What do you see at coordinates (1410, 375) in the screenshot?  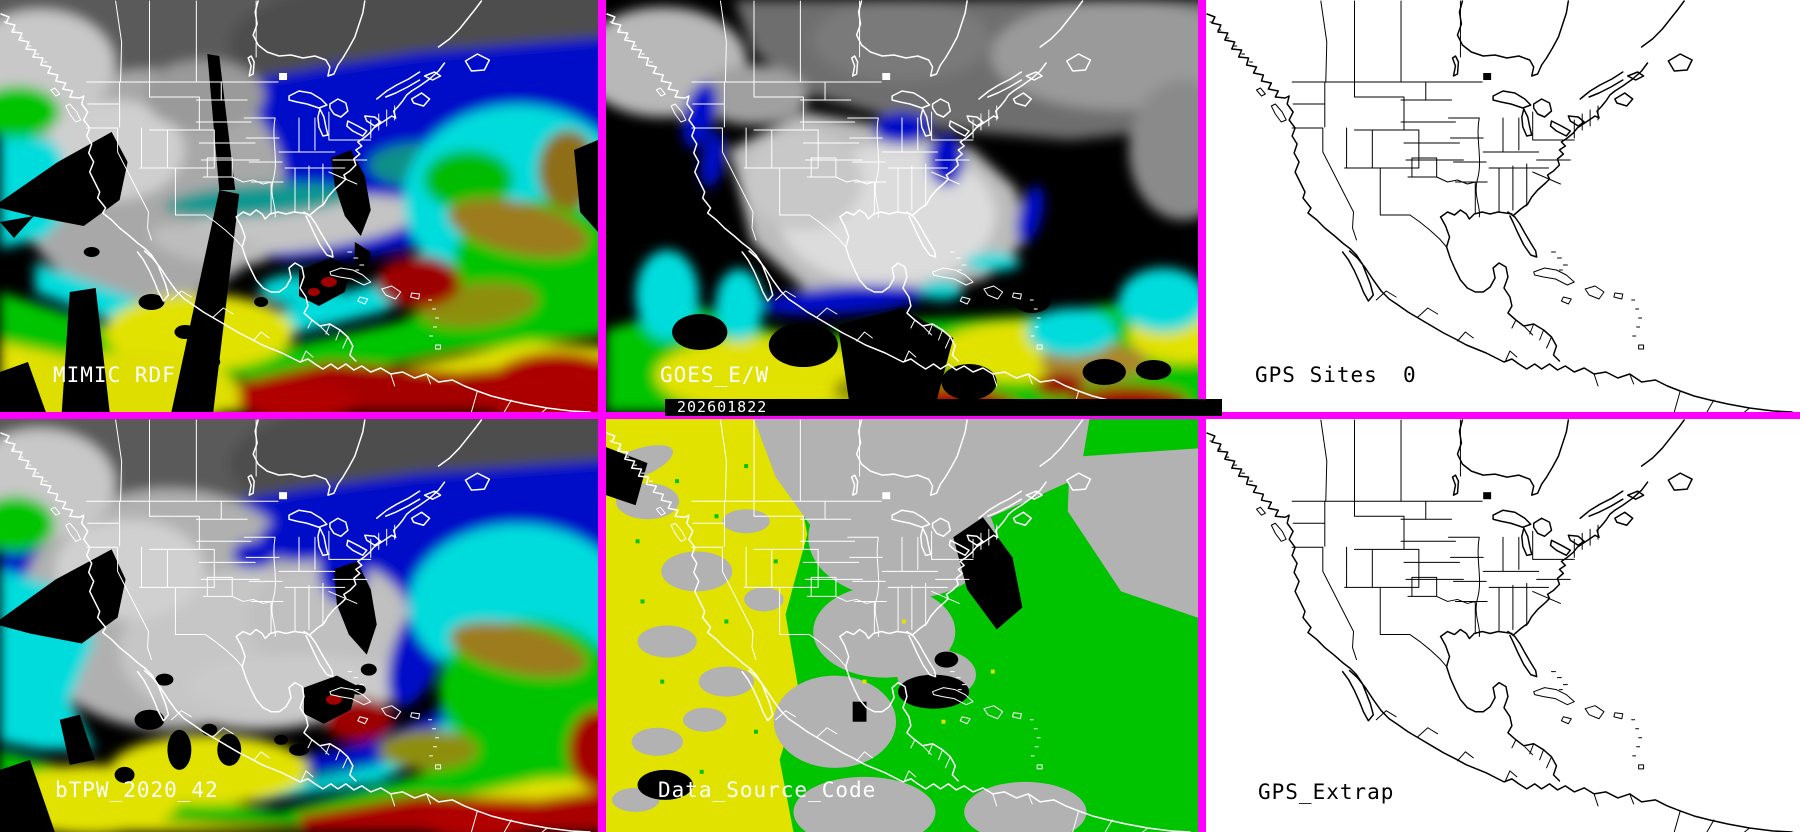 I see `gps-sites-count: 0` at bounding box center [1410, 375].